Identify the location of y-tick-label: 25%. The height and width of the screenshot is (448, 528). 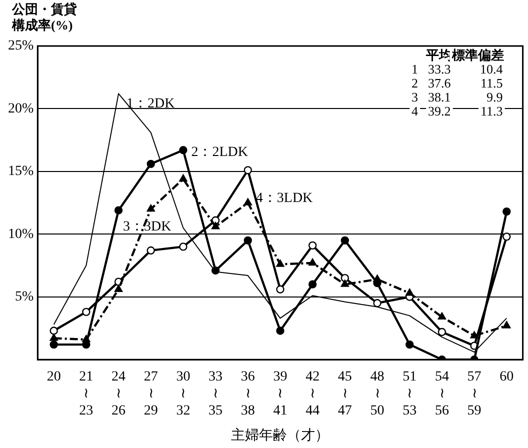
(21, 46).